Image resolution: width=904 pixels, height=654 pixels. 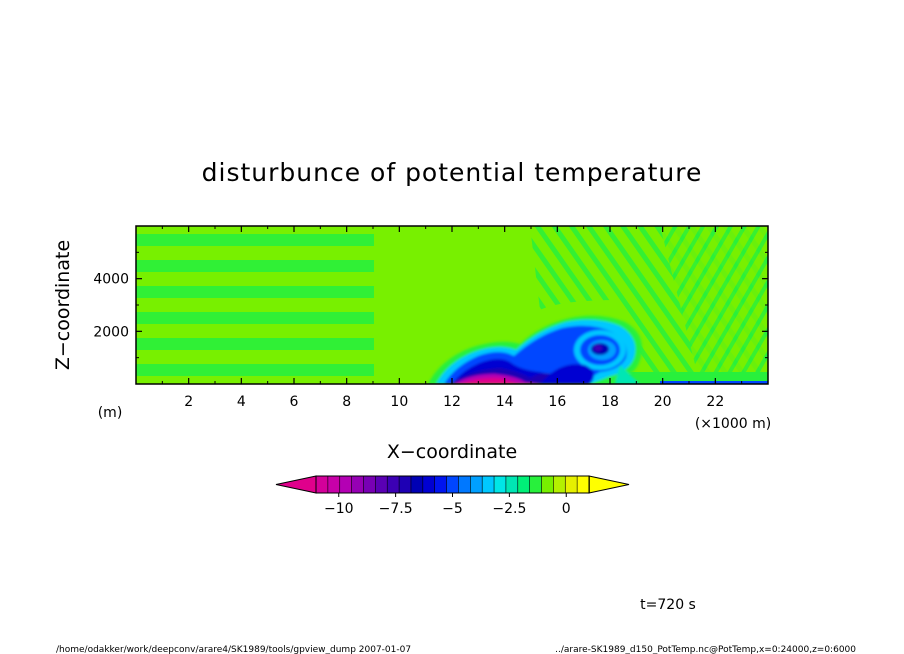 I want to click on y-axis-label: Z−coordinate, so click(x=63, y=305).